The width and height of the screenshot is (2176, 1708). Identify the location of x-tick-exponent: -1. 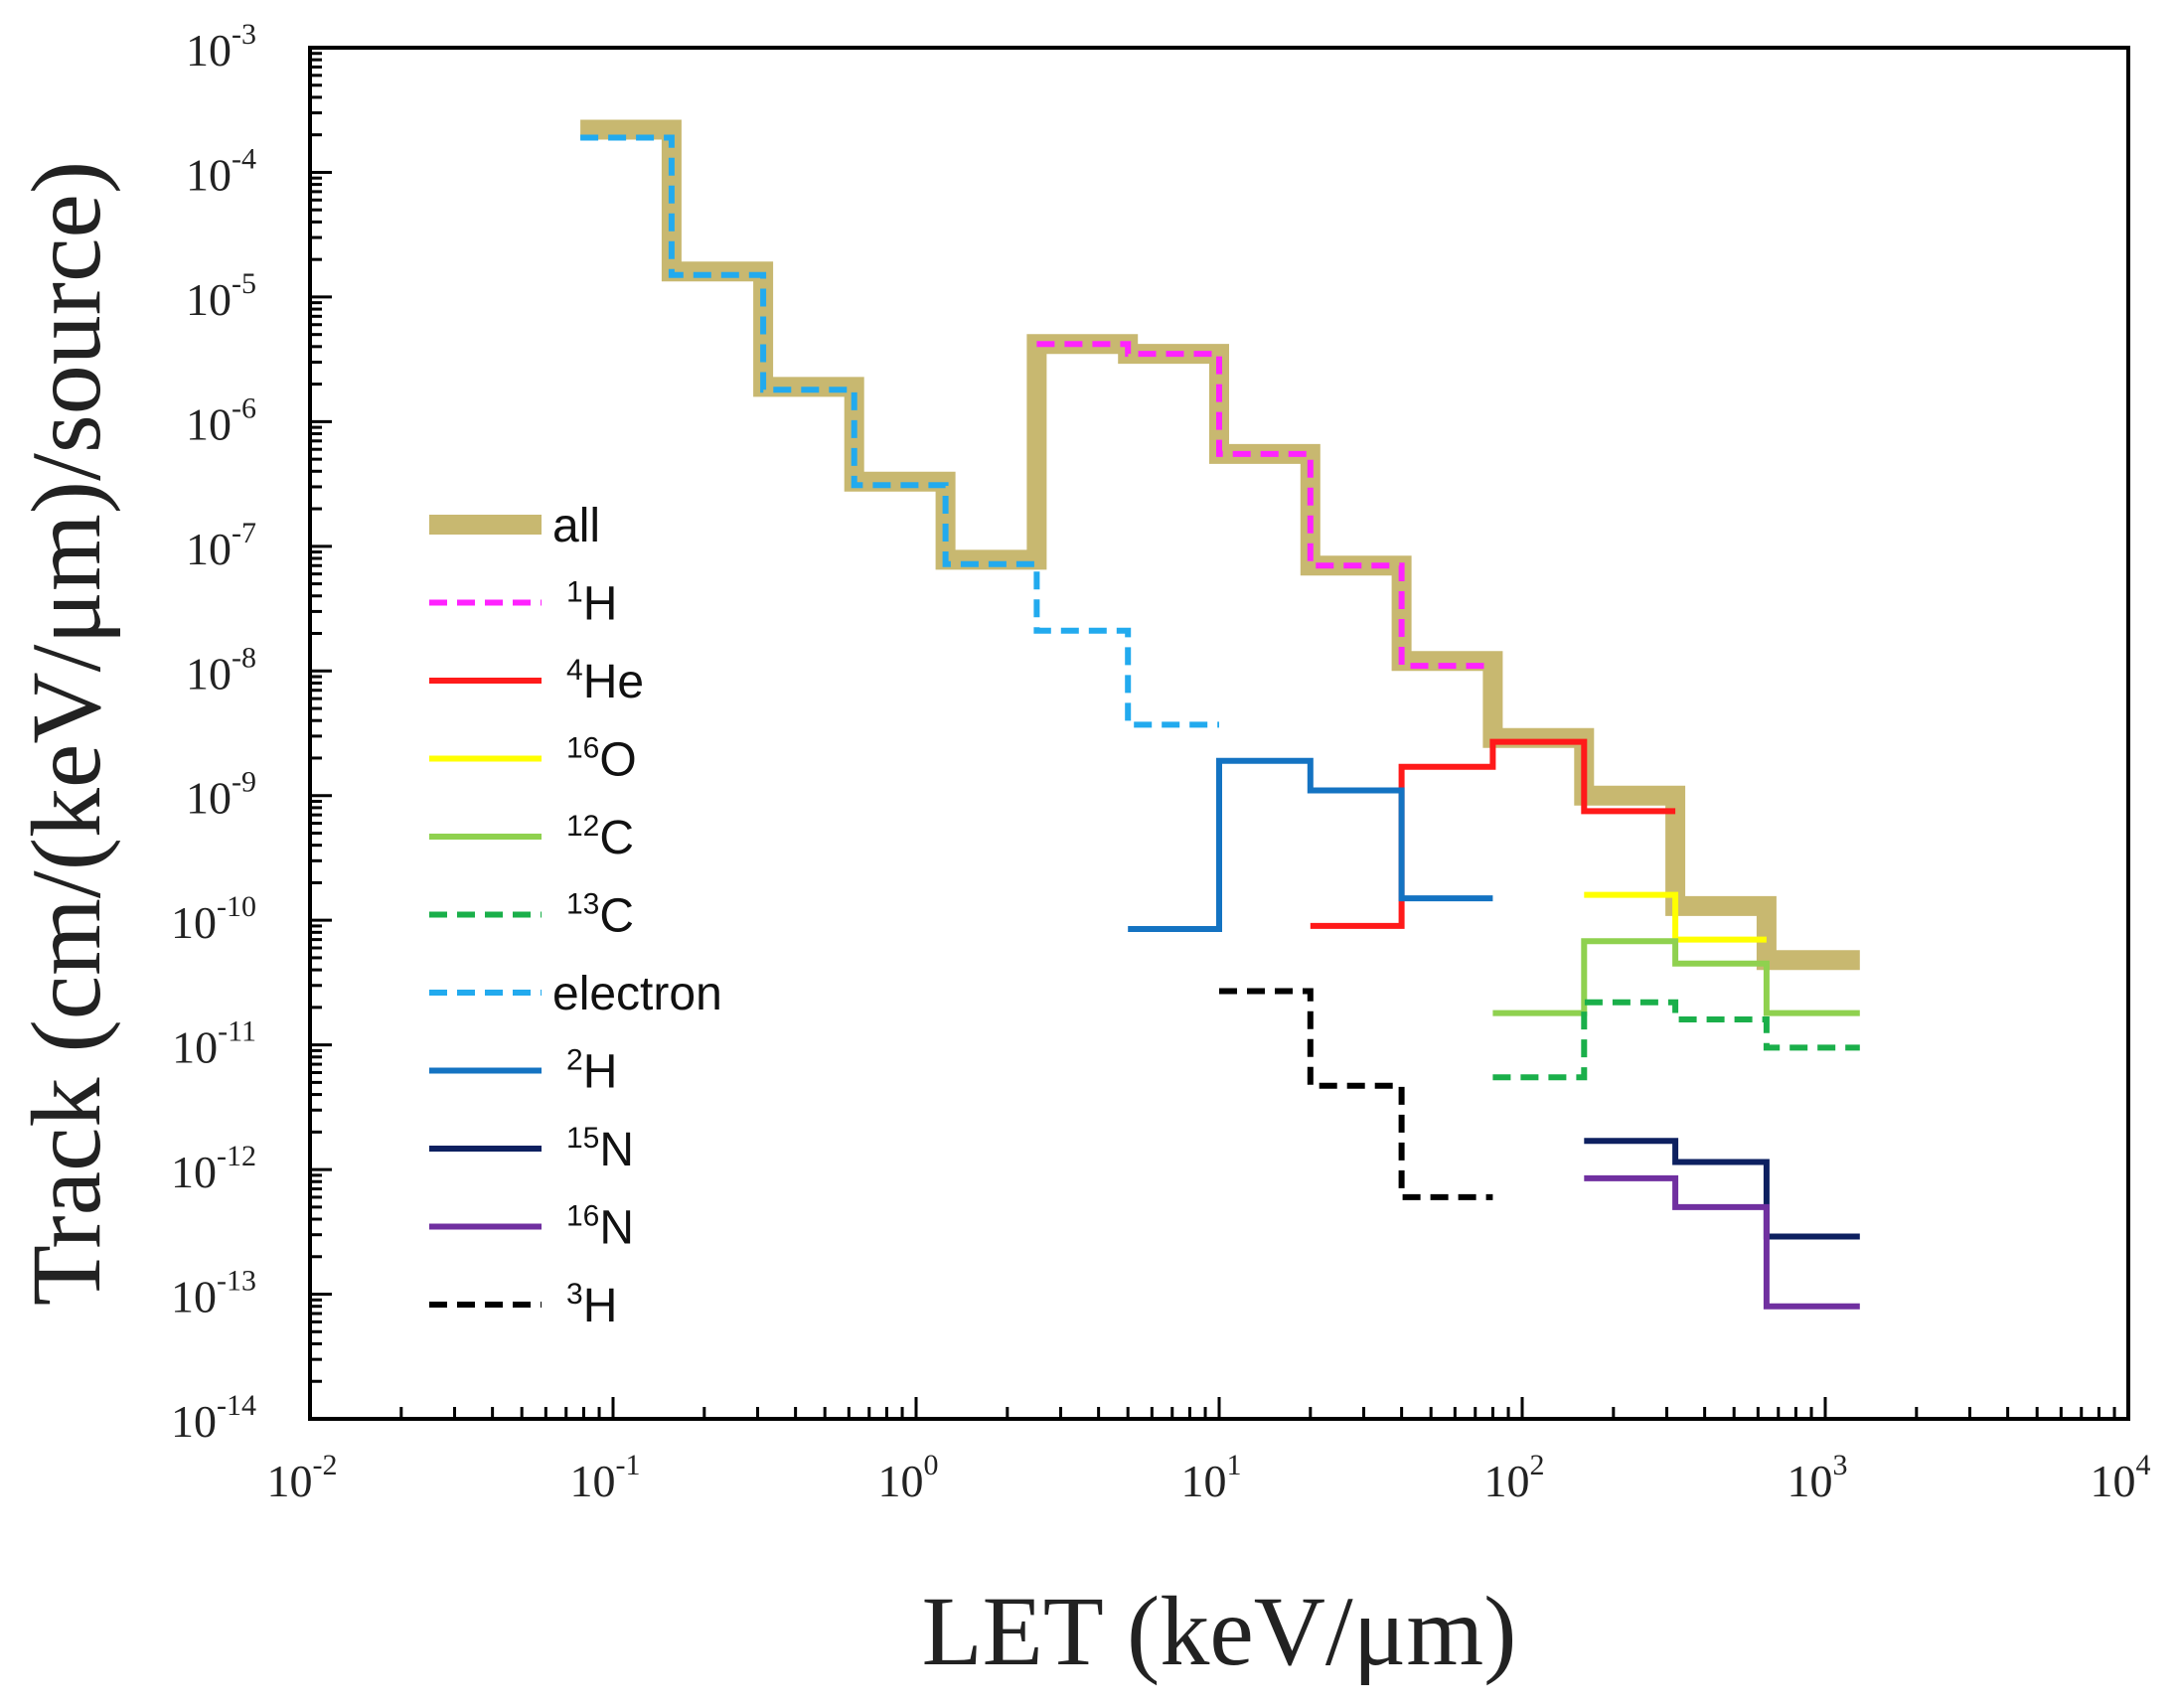
(628, 1465).